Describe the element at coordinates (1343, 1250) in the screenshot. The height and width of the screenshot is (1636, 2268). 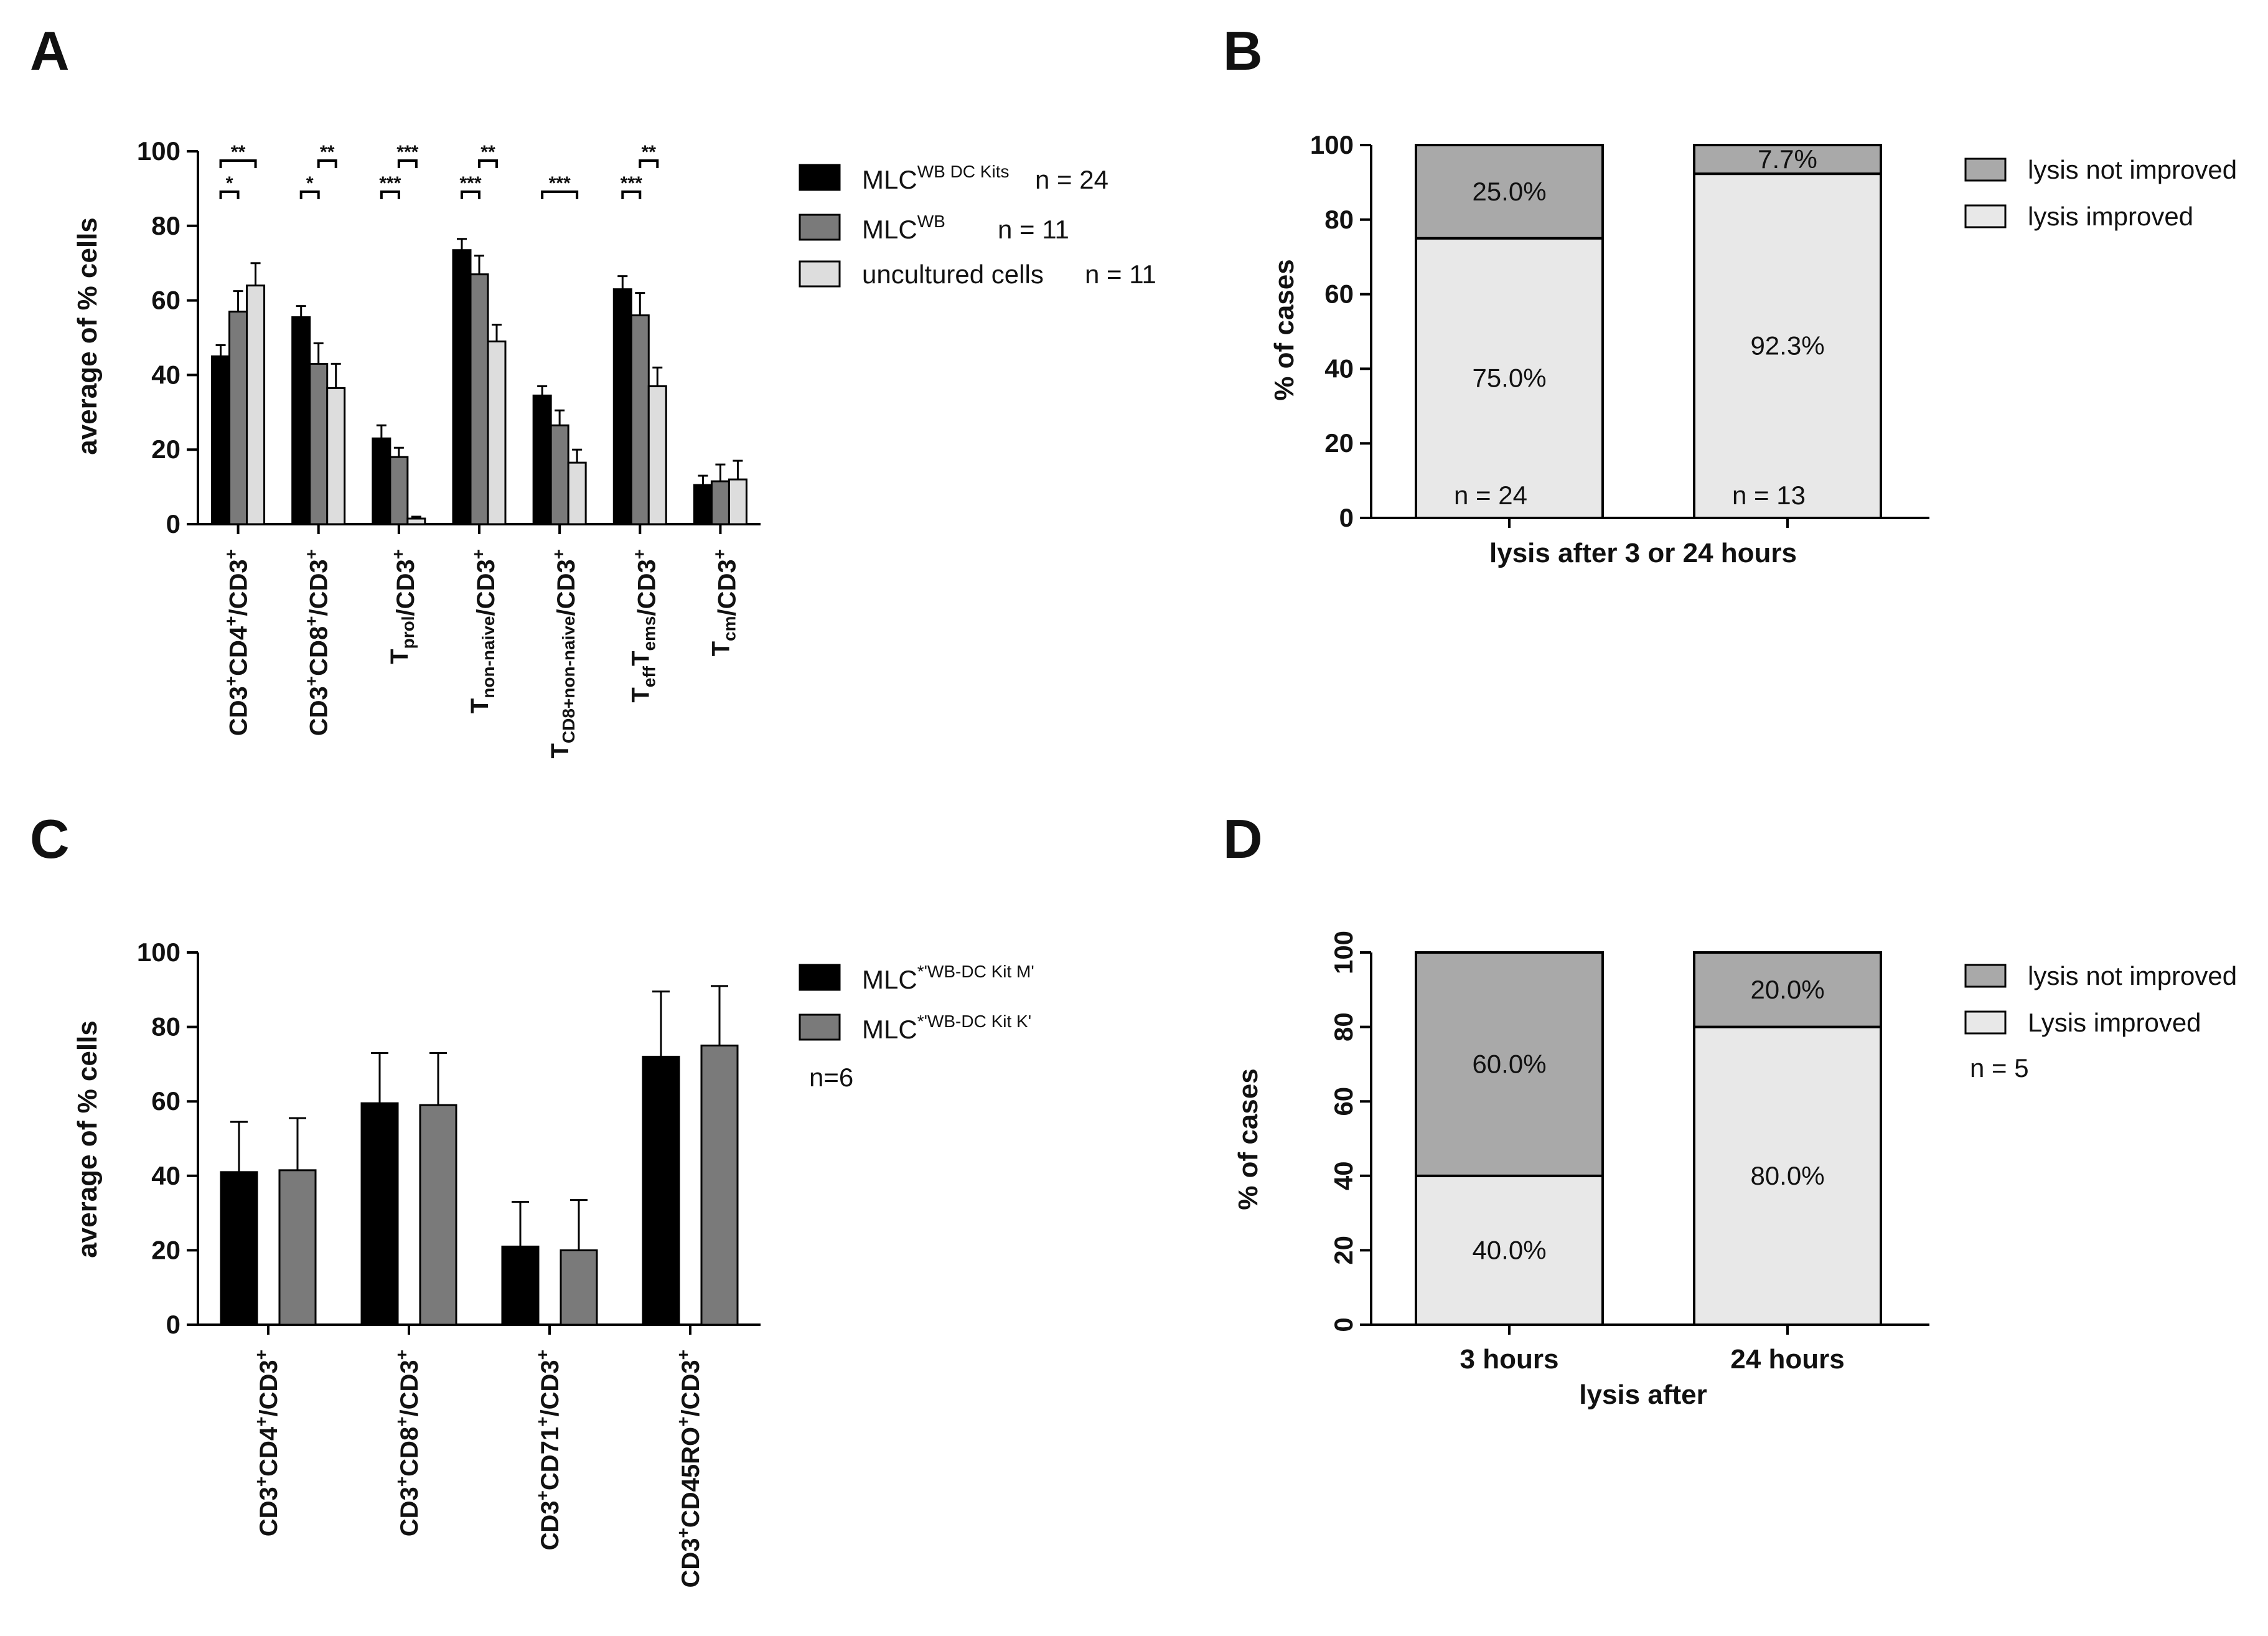
I see `panel-d-y-tick-label: 20` at that location.